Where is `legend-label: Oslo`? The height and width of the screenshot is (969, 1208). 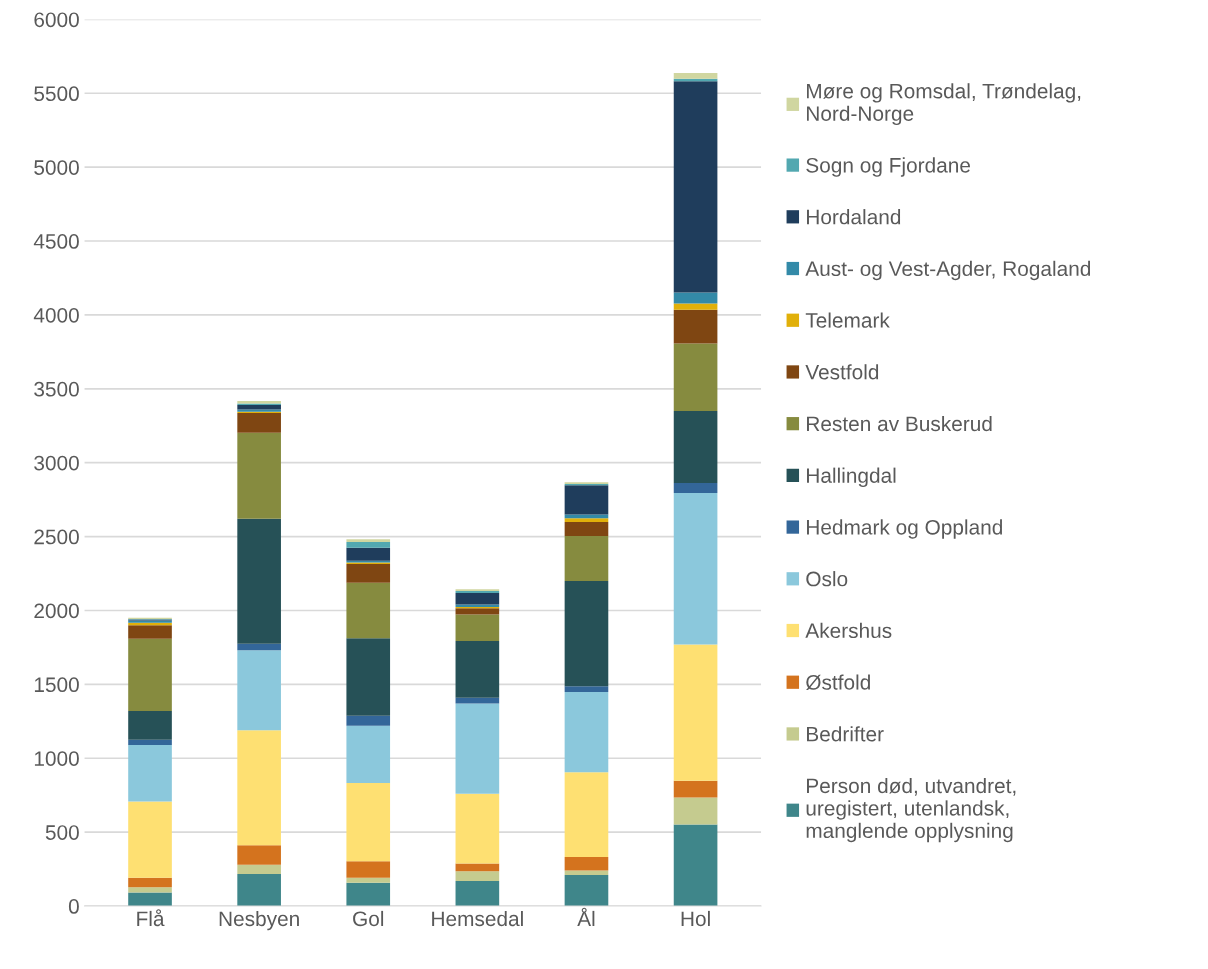
legend-label: Oslo is located at coordinates (827, 579).